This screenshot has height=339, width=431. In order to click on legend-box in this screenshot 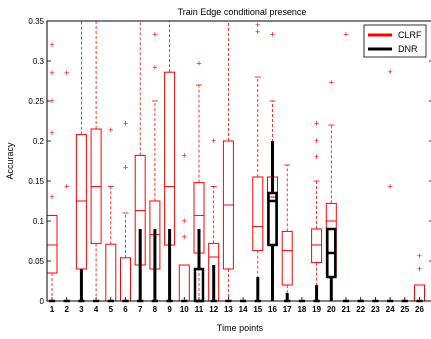, I will do `click(395, 41)`.